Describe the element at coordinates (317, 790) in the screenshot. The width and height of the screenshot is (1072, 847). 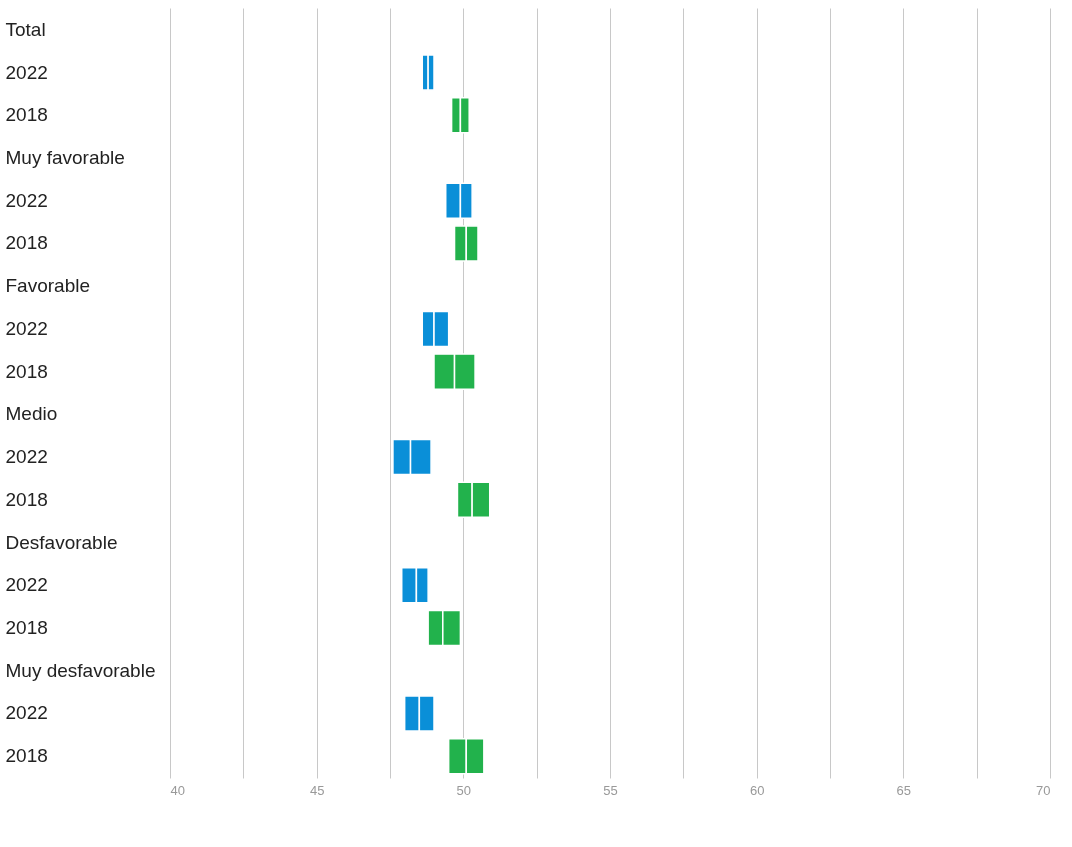
I see `x-tick-label: 45` at that location.